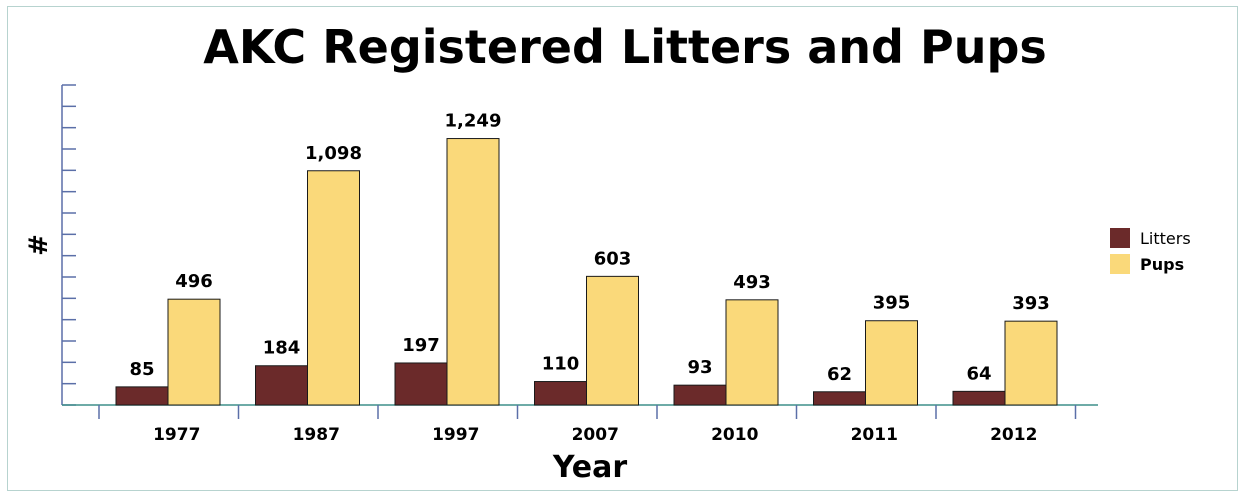  What do you see at coordinates (141, 369) in the screenshot?
I see `data-label-litters: 85` at bounding box center [141, 369].